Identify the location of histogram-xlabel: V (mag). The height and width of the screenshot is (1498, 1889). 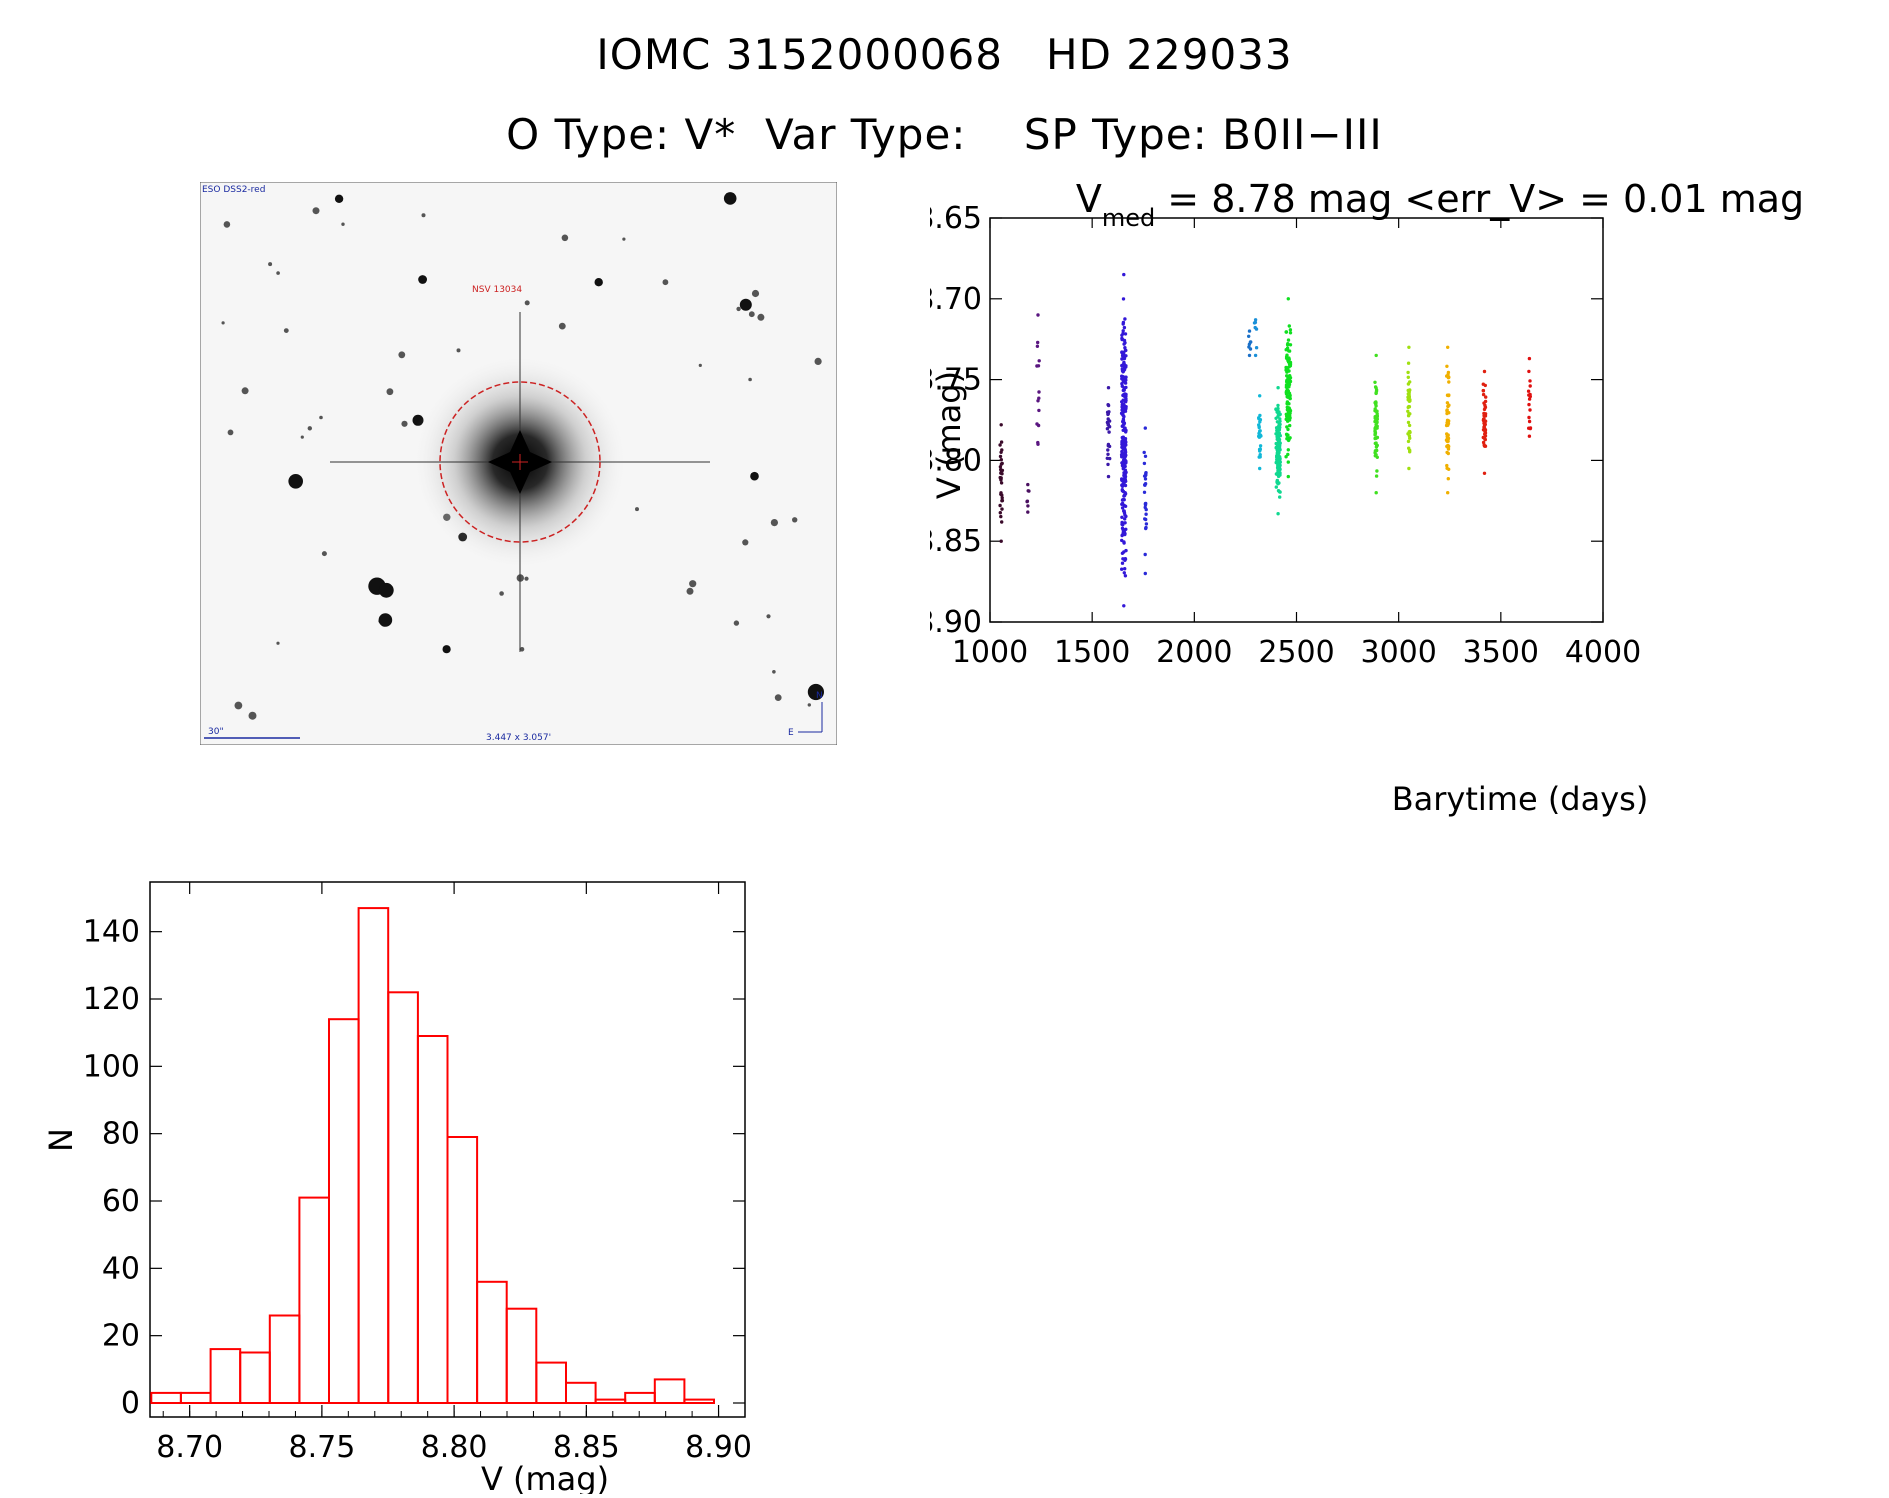
(545, 1477).